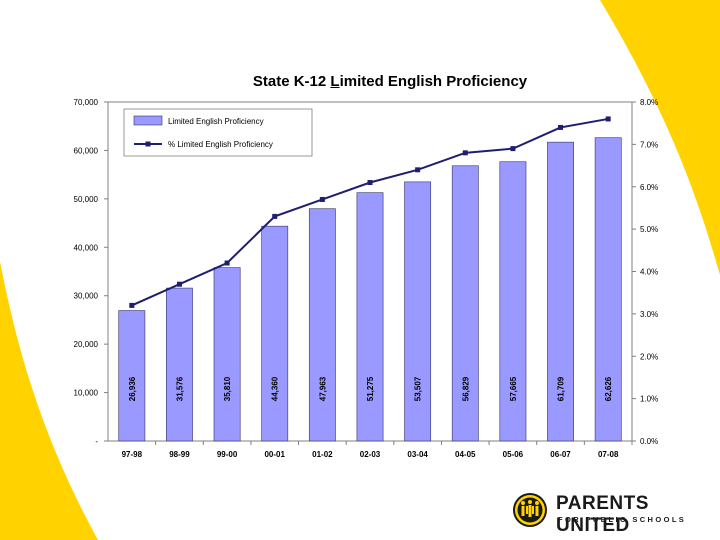 The height and width of the screenshot is (540, 720). What do you see at coordinates (622, 519) in the screenshot?
I see `logo-tagline: FOR PUBLIC SCHOOLS` at bounding box center [622, 519].